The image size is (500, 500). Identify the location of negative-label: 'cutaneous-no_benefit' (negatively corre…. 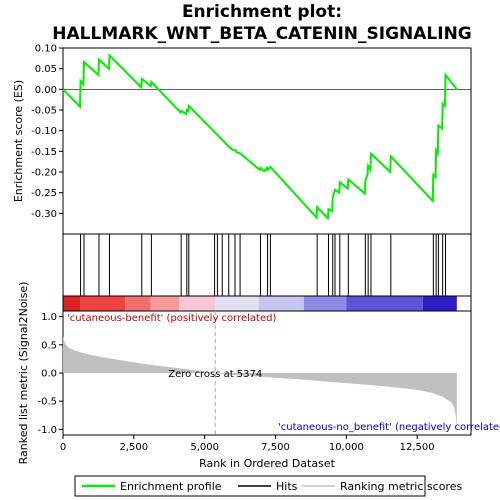
(389, 427).